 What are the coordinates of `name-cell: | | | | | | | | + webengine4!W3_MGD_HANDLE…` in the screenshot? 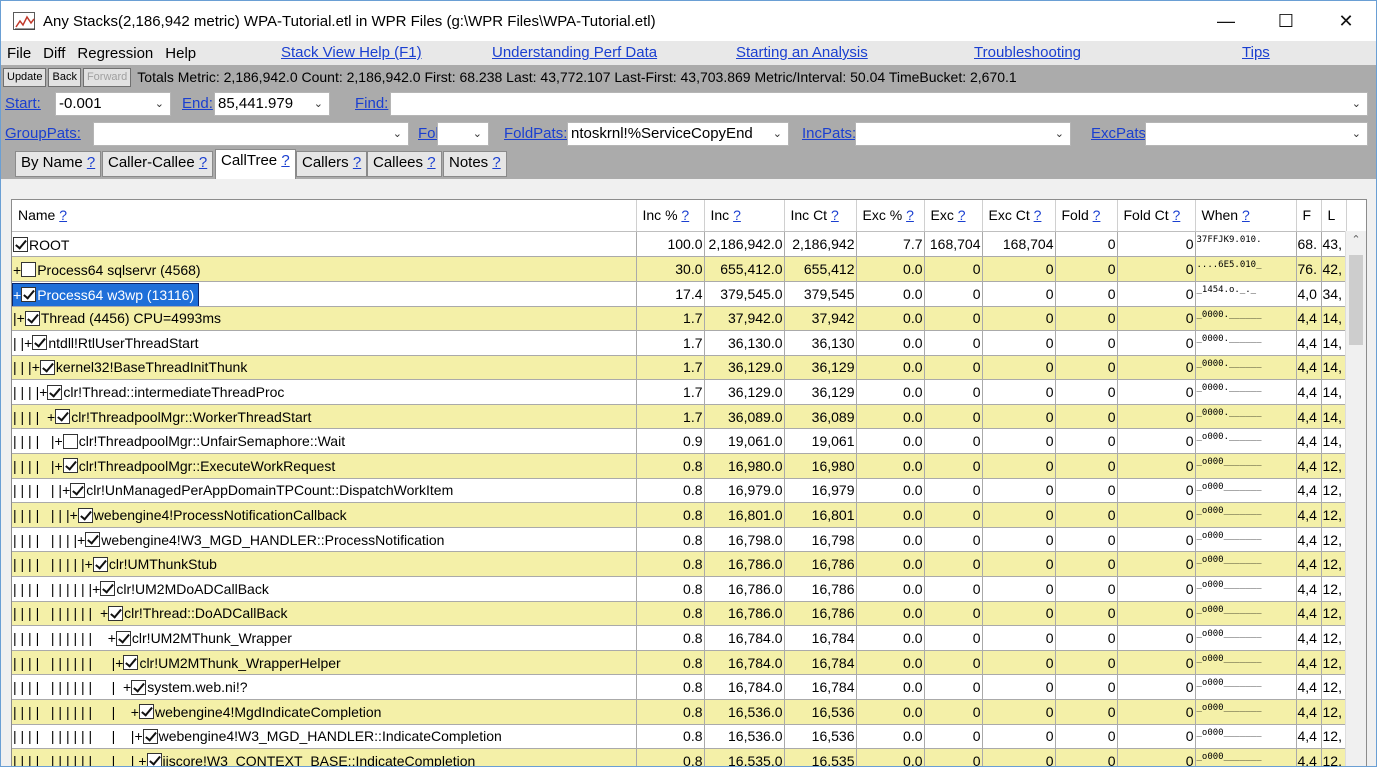 It's located at (324, 540).